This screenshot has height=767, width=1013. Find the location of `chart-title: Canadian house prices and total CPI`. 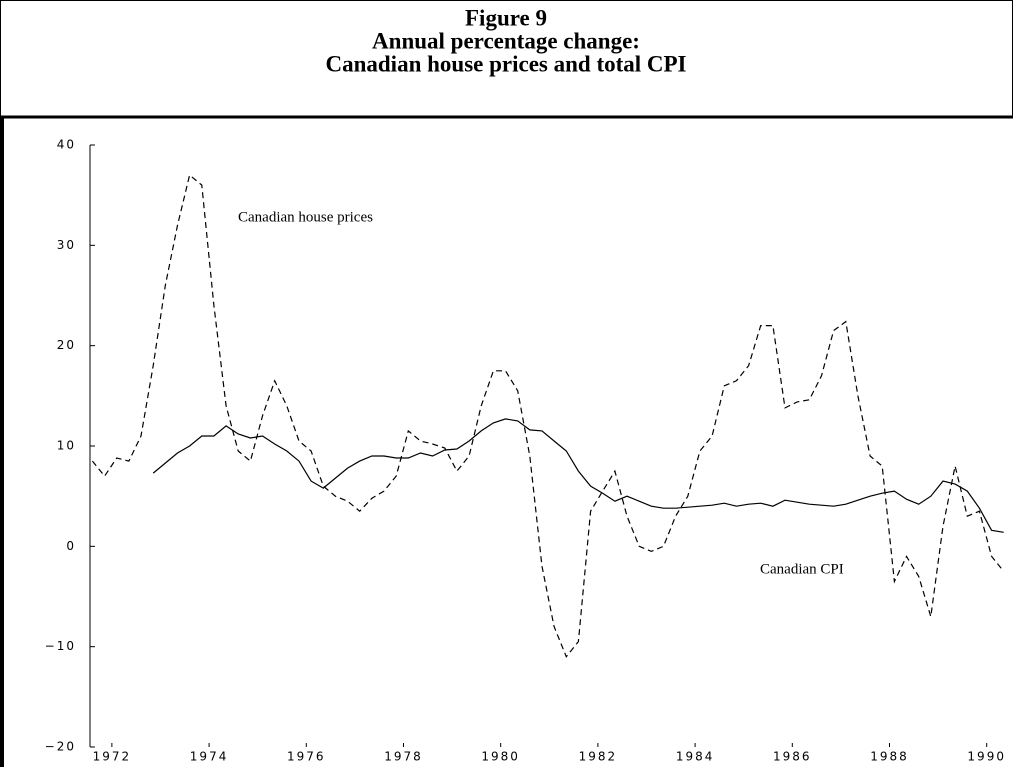

chart-title: Canadian house prices and total CPI is located at coordinates (505, 63).